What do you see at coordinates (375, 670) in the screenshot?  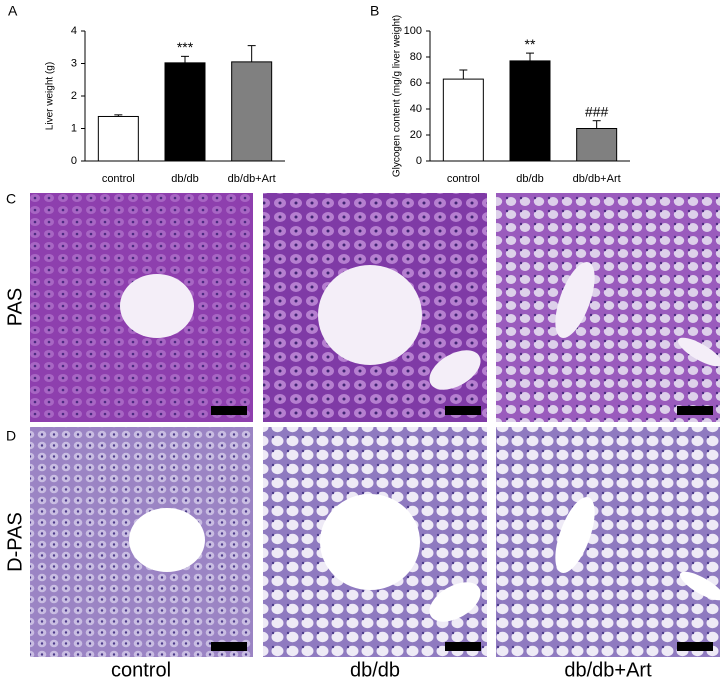 I see `column-label: db/db` at bounding box center [375, 670].